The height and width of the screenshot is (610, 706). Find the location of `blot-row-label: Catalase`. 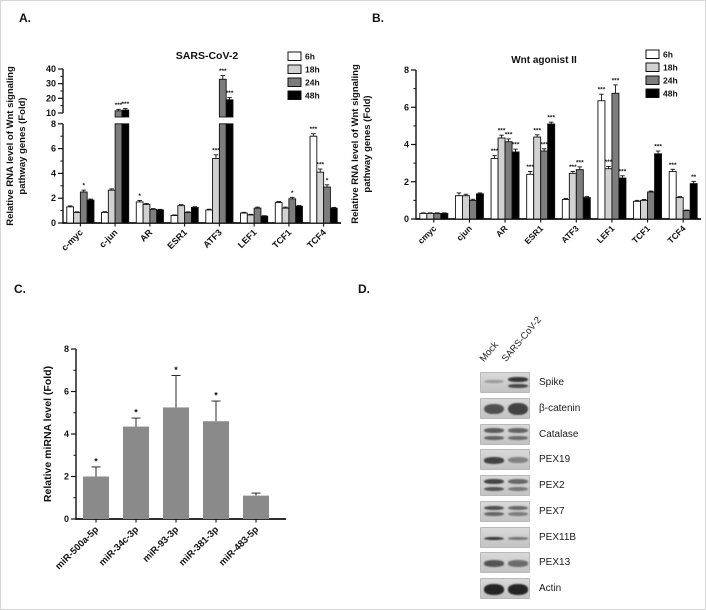

blot-row-label: Catalase is located at coordinates (559, 434).